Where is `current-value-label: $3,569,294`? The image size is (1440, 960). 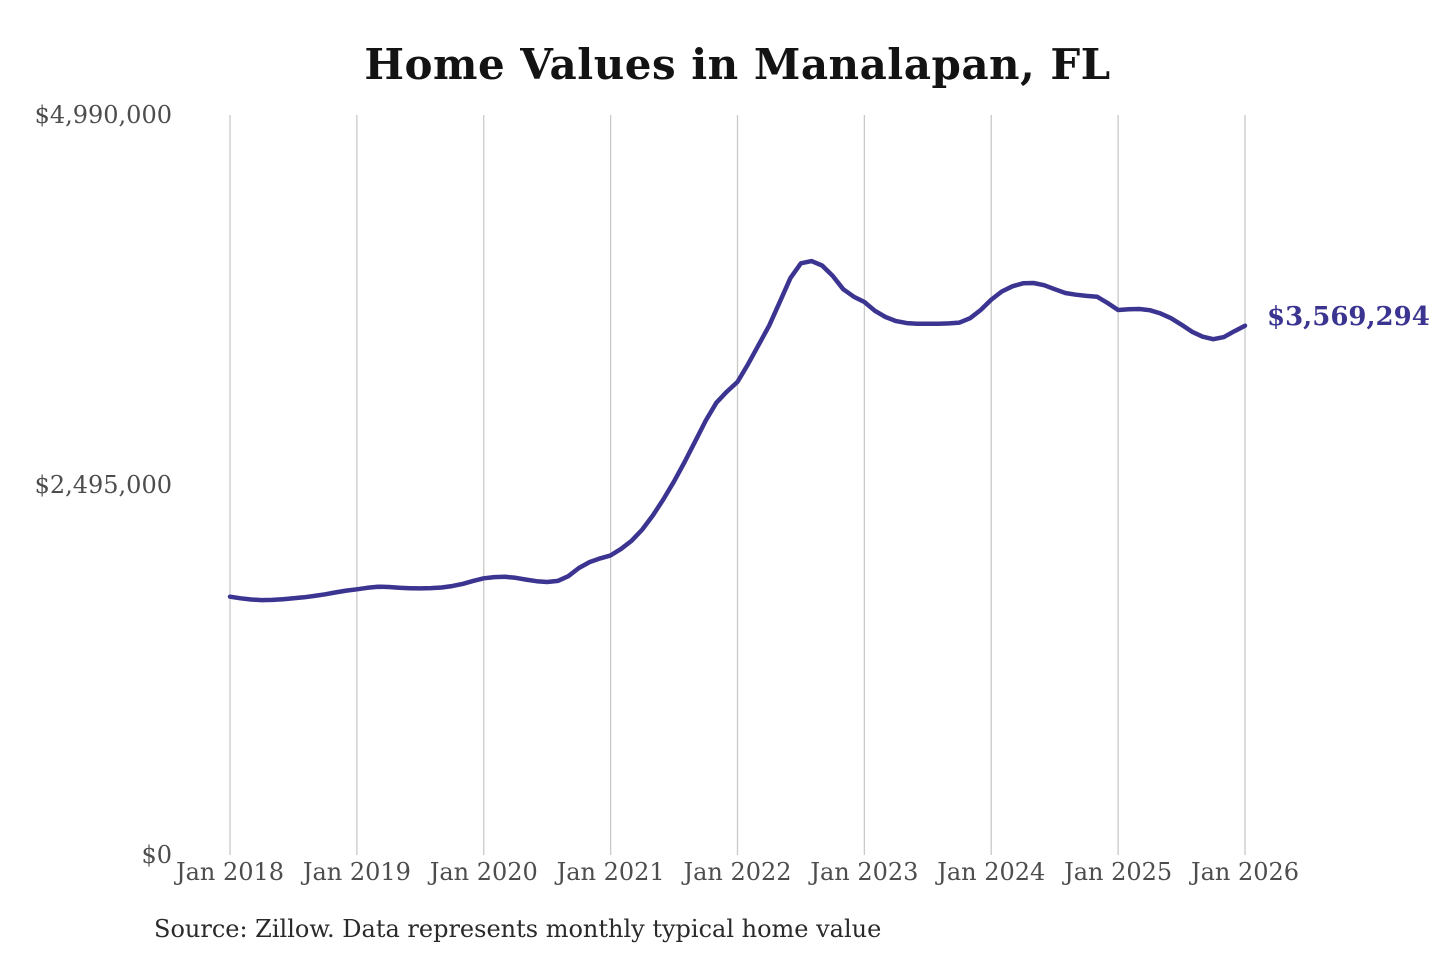
current-value-label: $3,569,294 is located at coordinates (1348, 316).